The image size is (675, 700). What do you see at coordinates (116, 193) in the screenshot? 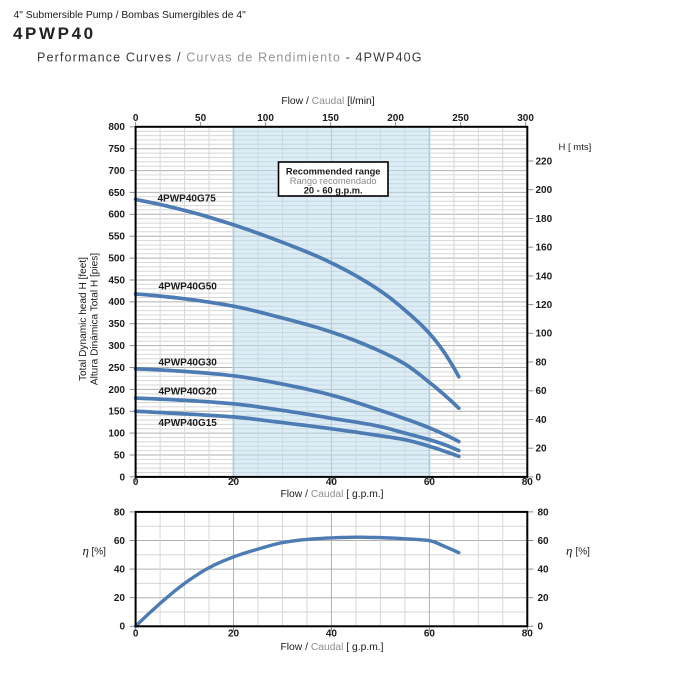
I see `svg-text: 650` at bounding box center [116, 193].